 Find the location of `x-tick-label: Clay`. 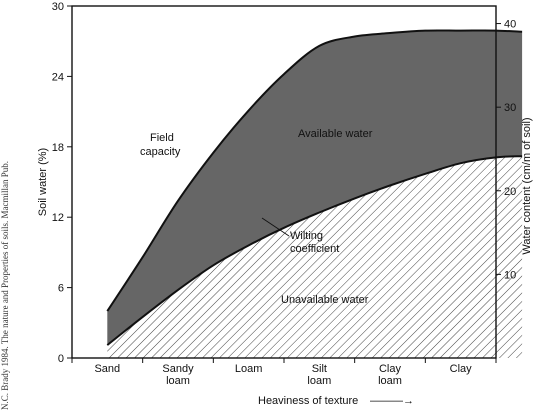

x-tick-label: Clay is located at coordinates (461, 369).